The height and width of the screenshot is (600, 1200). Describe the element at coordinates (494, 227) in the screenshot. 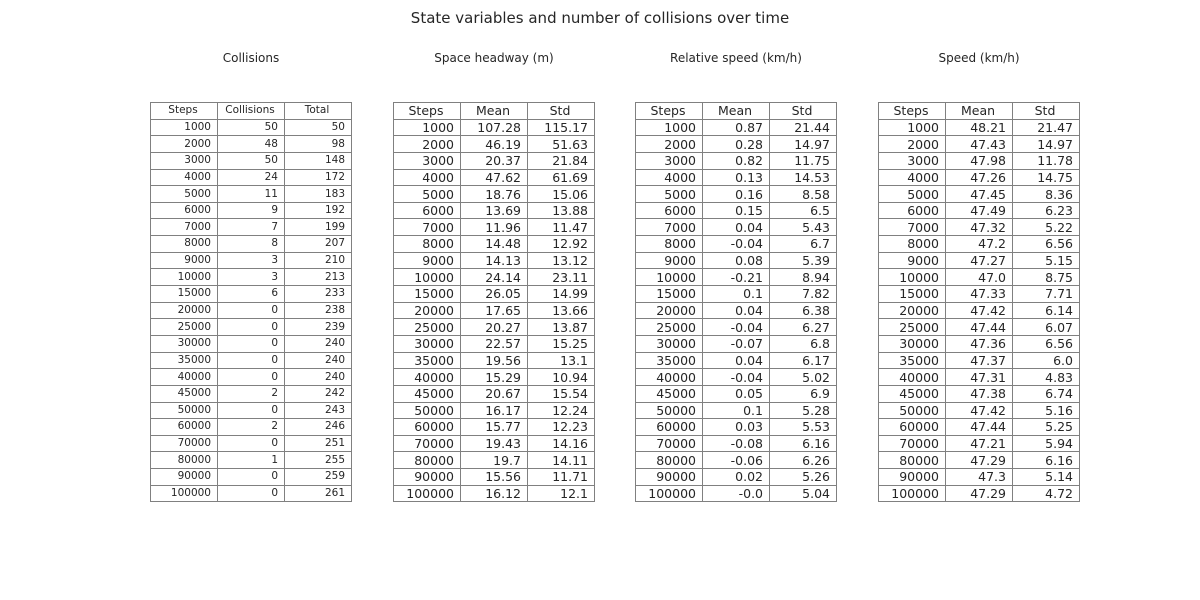

I see `table-row: 7000 11.96 11.47` at that location.